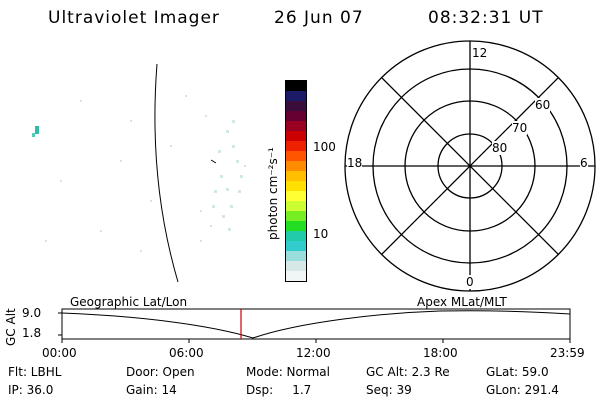  What do you see at coordinates (522, 390) in the screenshot?
I see `glon-status: GLon: 291.4` at bounding box center [522, 390].